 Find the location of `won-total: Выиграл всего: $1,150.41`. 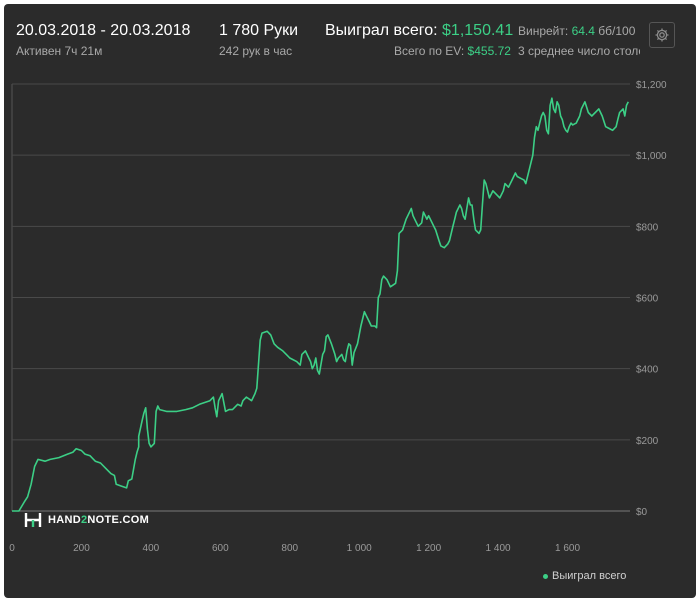

won-total: Выиграл всего: $1,150.41 is located at coordinates (419, 31).